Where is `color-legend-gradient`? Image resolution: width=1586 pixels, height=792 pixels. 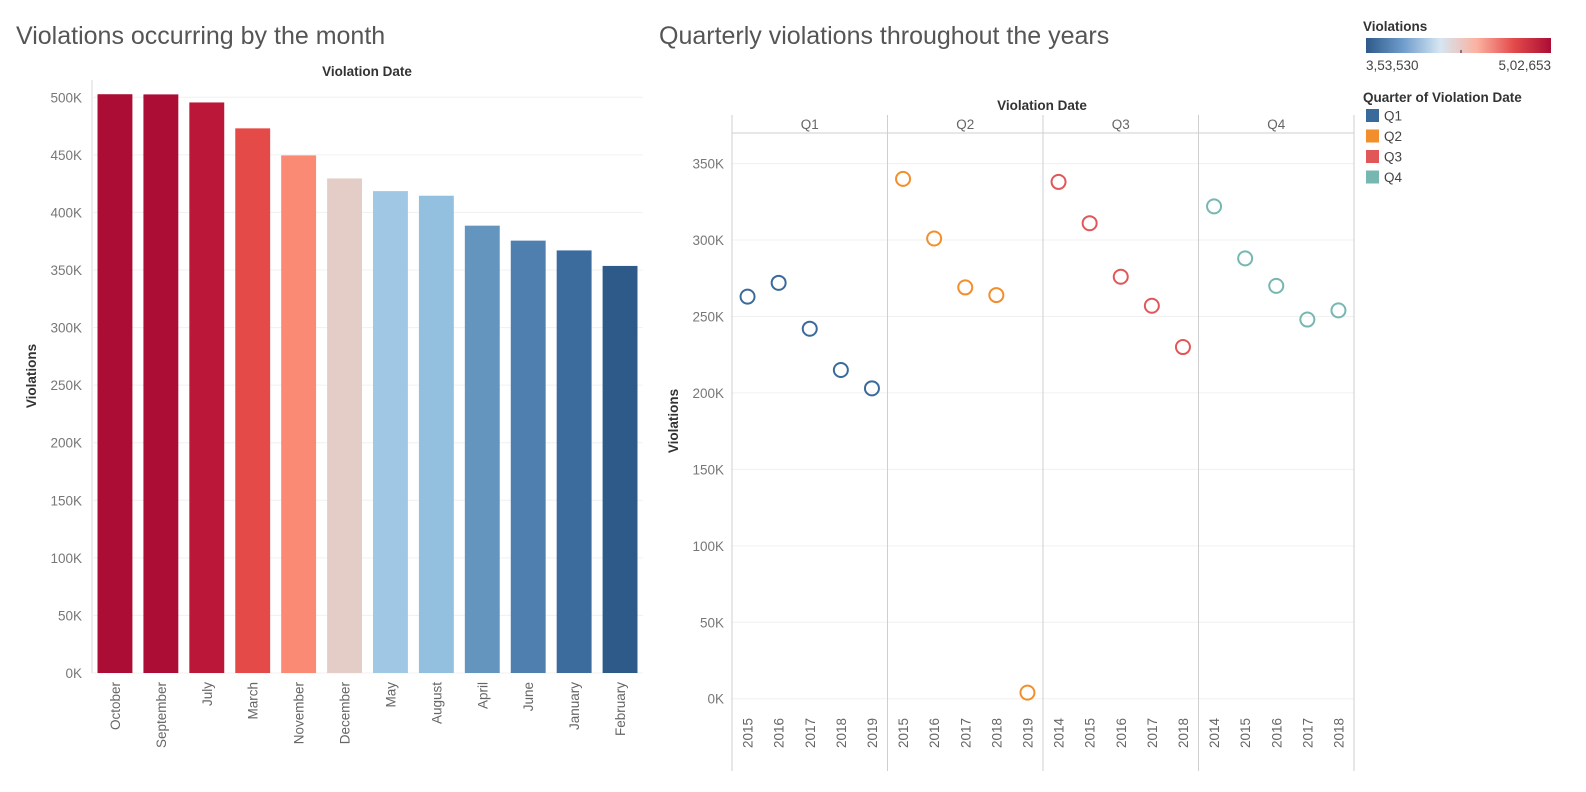
color-legend-gradient is located at coordinates (1458, 45).